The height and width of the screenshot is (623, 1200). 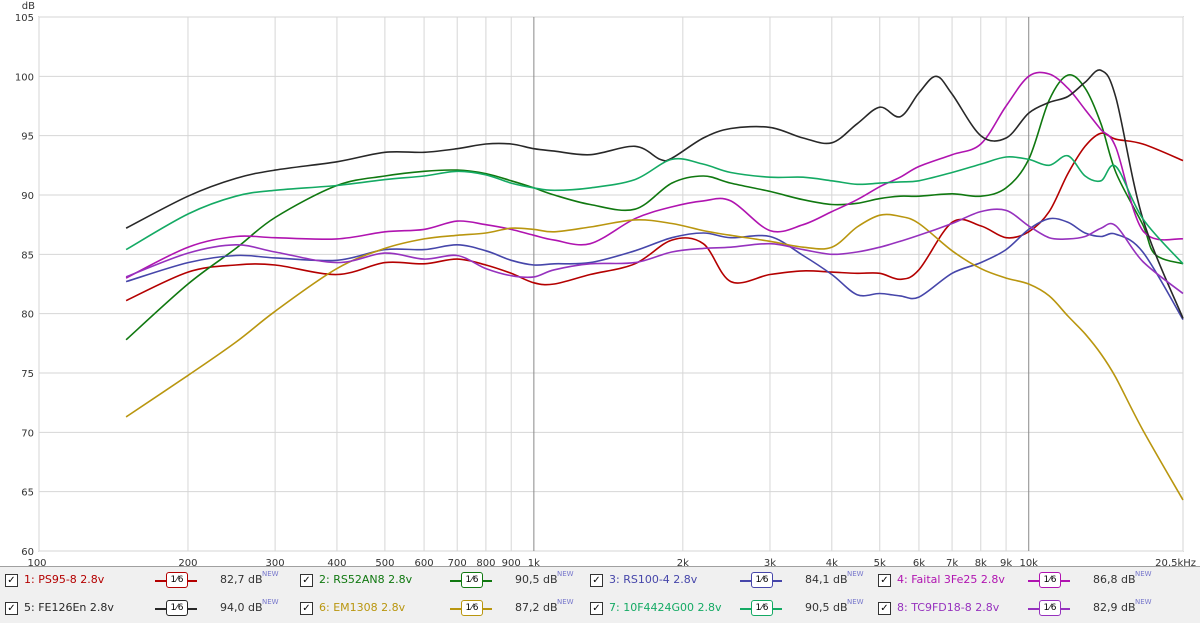 What do you see at coordinates (952, 562) in the screenshot?
I see `x-tick-label: 7k` at bounding box center [952, 562].